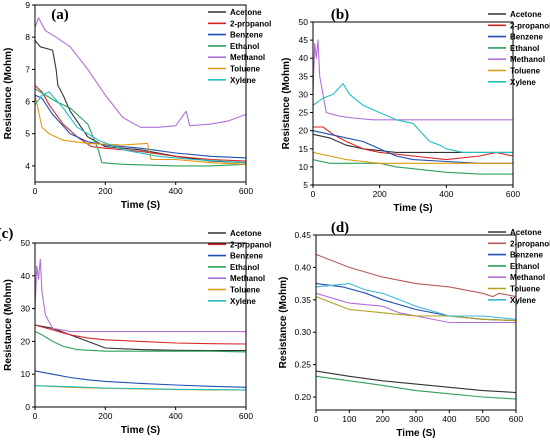  Describe the element at coordinates (302, 332) in the screenshot. I see `y-tick-label: 0.30` at that location.